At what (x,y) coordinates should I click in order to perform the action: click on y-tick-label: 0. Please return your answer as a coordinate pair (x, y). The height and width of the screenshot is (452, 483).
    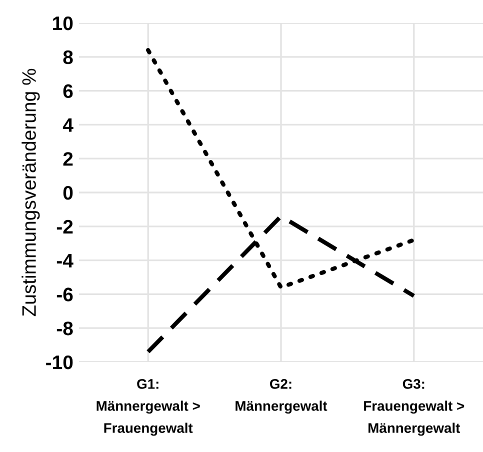
    Looking at the image, I should click on (68, 193).